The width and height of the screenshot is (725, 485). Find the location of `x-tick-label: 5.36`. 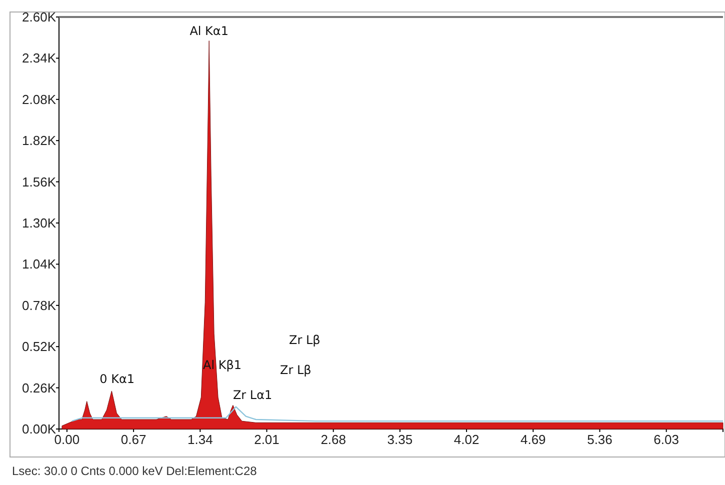

x-tick-label: 5.36 is located at coordinates (599, 440).